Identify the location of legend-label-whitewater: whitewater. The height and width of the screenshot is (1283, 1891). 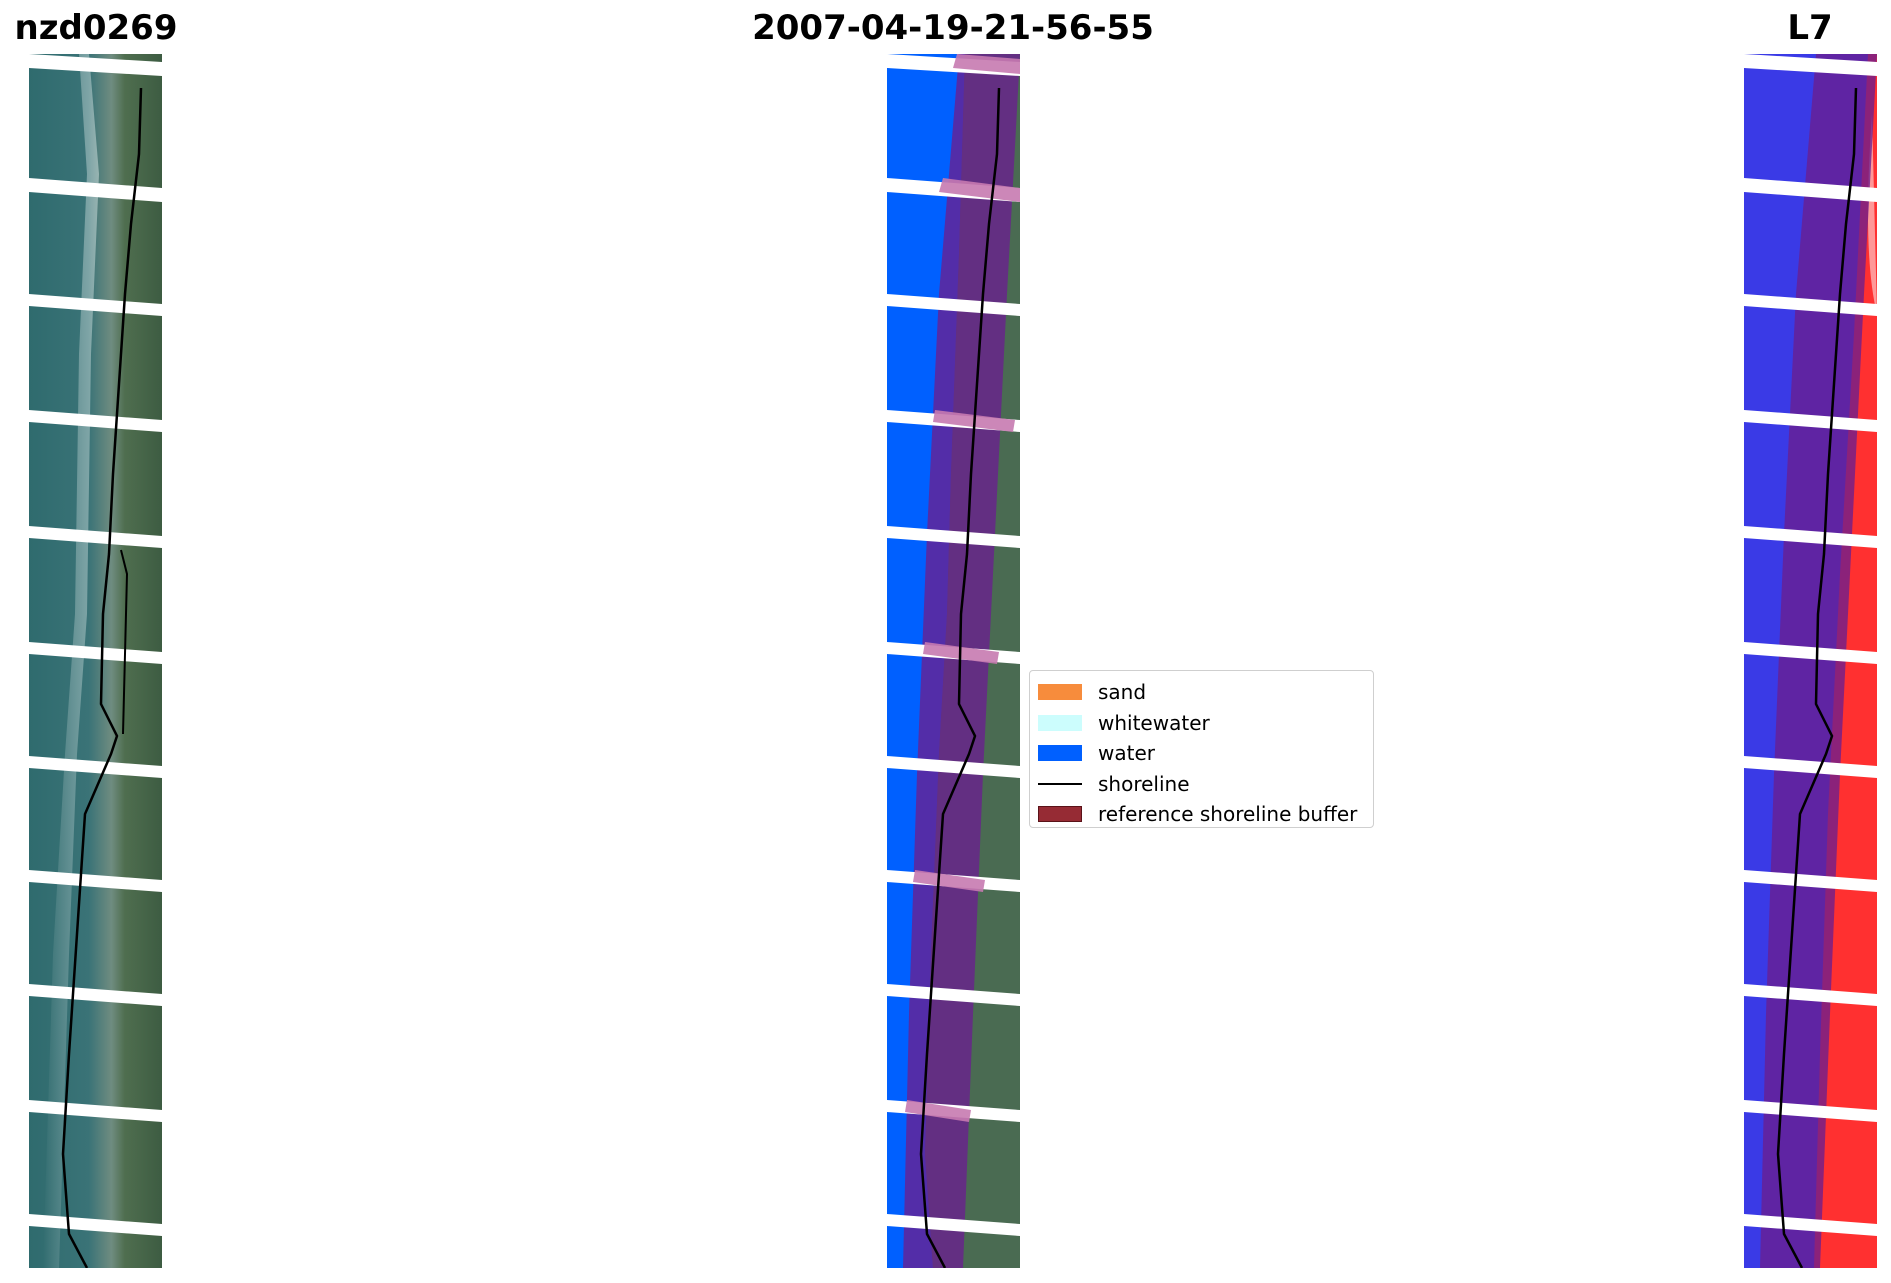
(1154, 722).